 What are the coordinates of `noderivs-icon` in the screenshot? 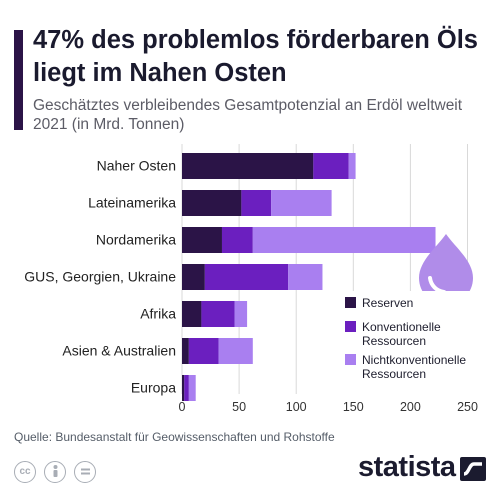 It's located at (85, 472).